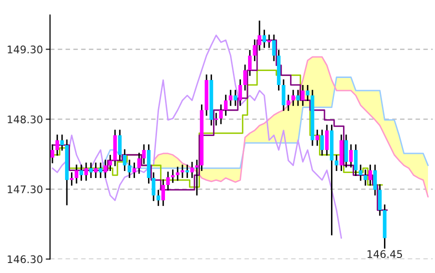  What do you see at coordinates (25, 119) in the screenshot?
I see `y-tick-label: 148.30` at bounding box center [25, 119].